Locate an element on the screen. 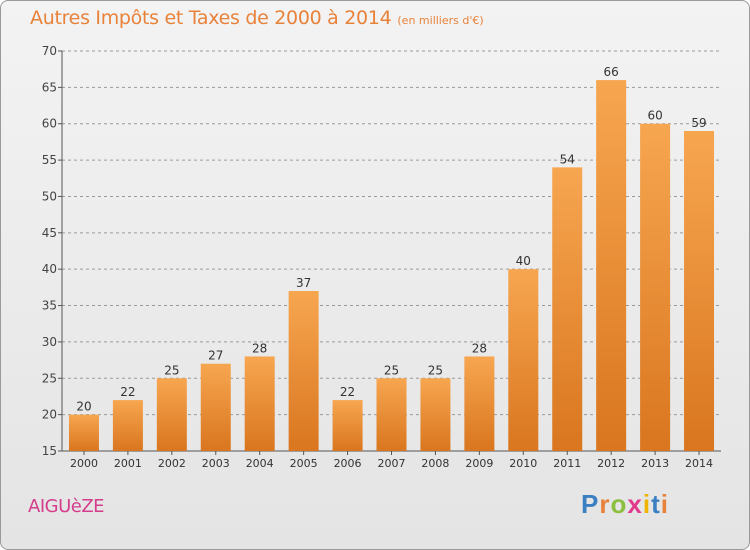  x-tick-label: 2014 is located at coordinates (699, 463).